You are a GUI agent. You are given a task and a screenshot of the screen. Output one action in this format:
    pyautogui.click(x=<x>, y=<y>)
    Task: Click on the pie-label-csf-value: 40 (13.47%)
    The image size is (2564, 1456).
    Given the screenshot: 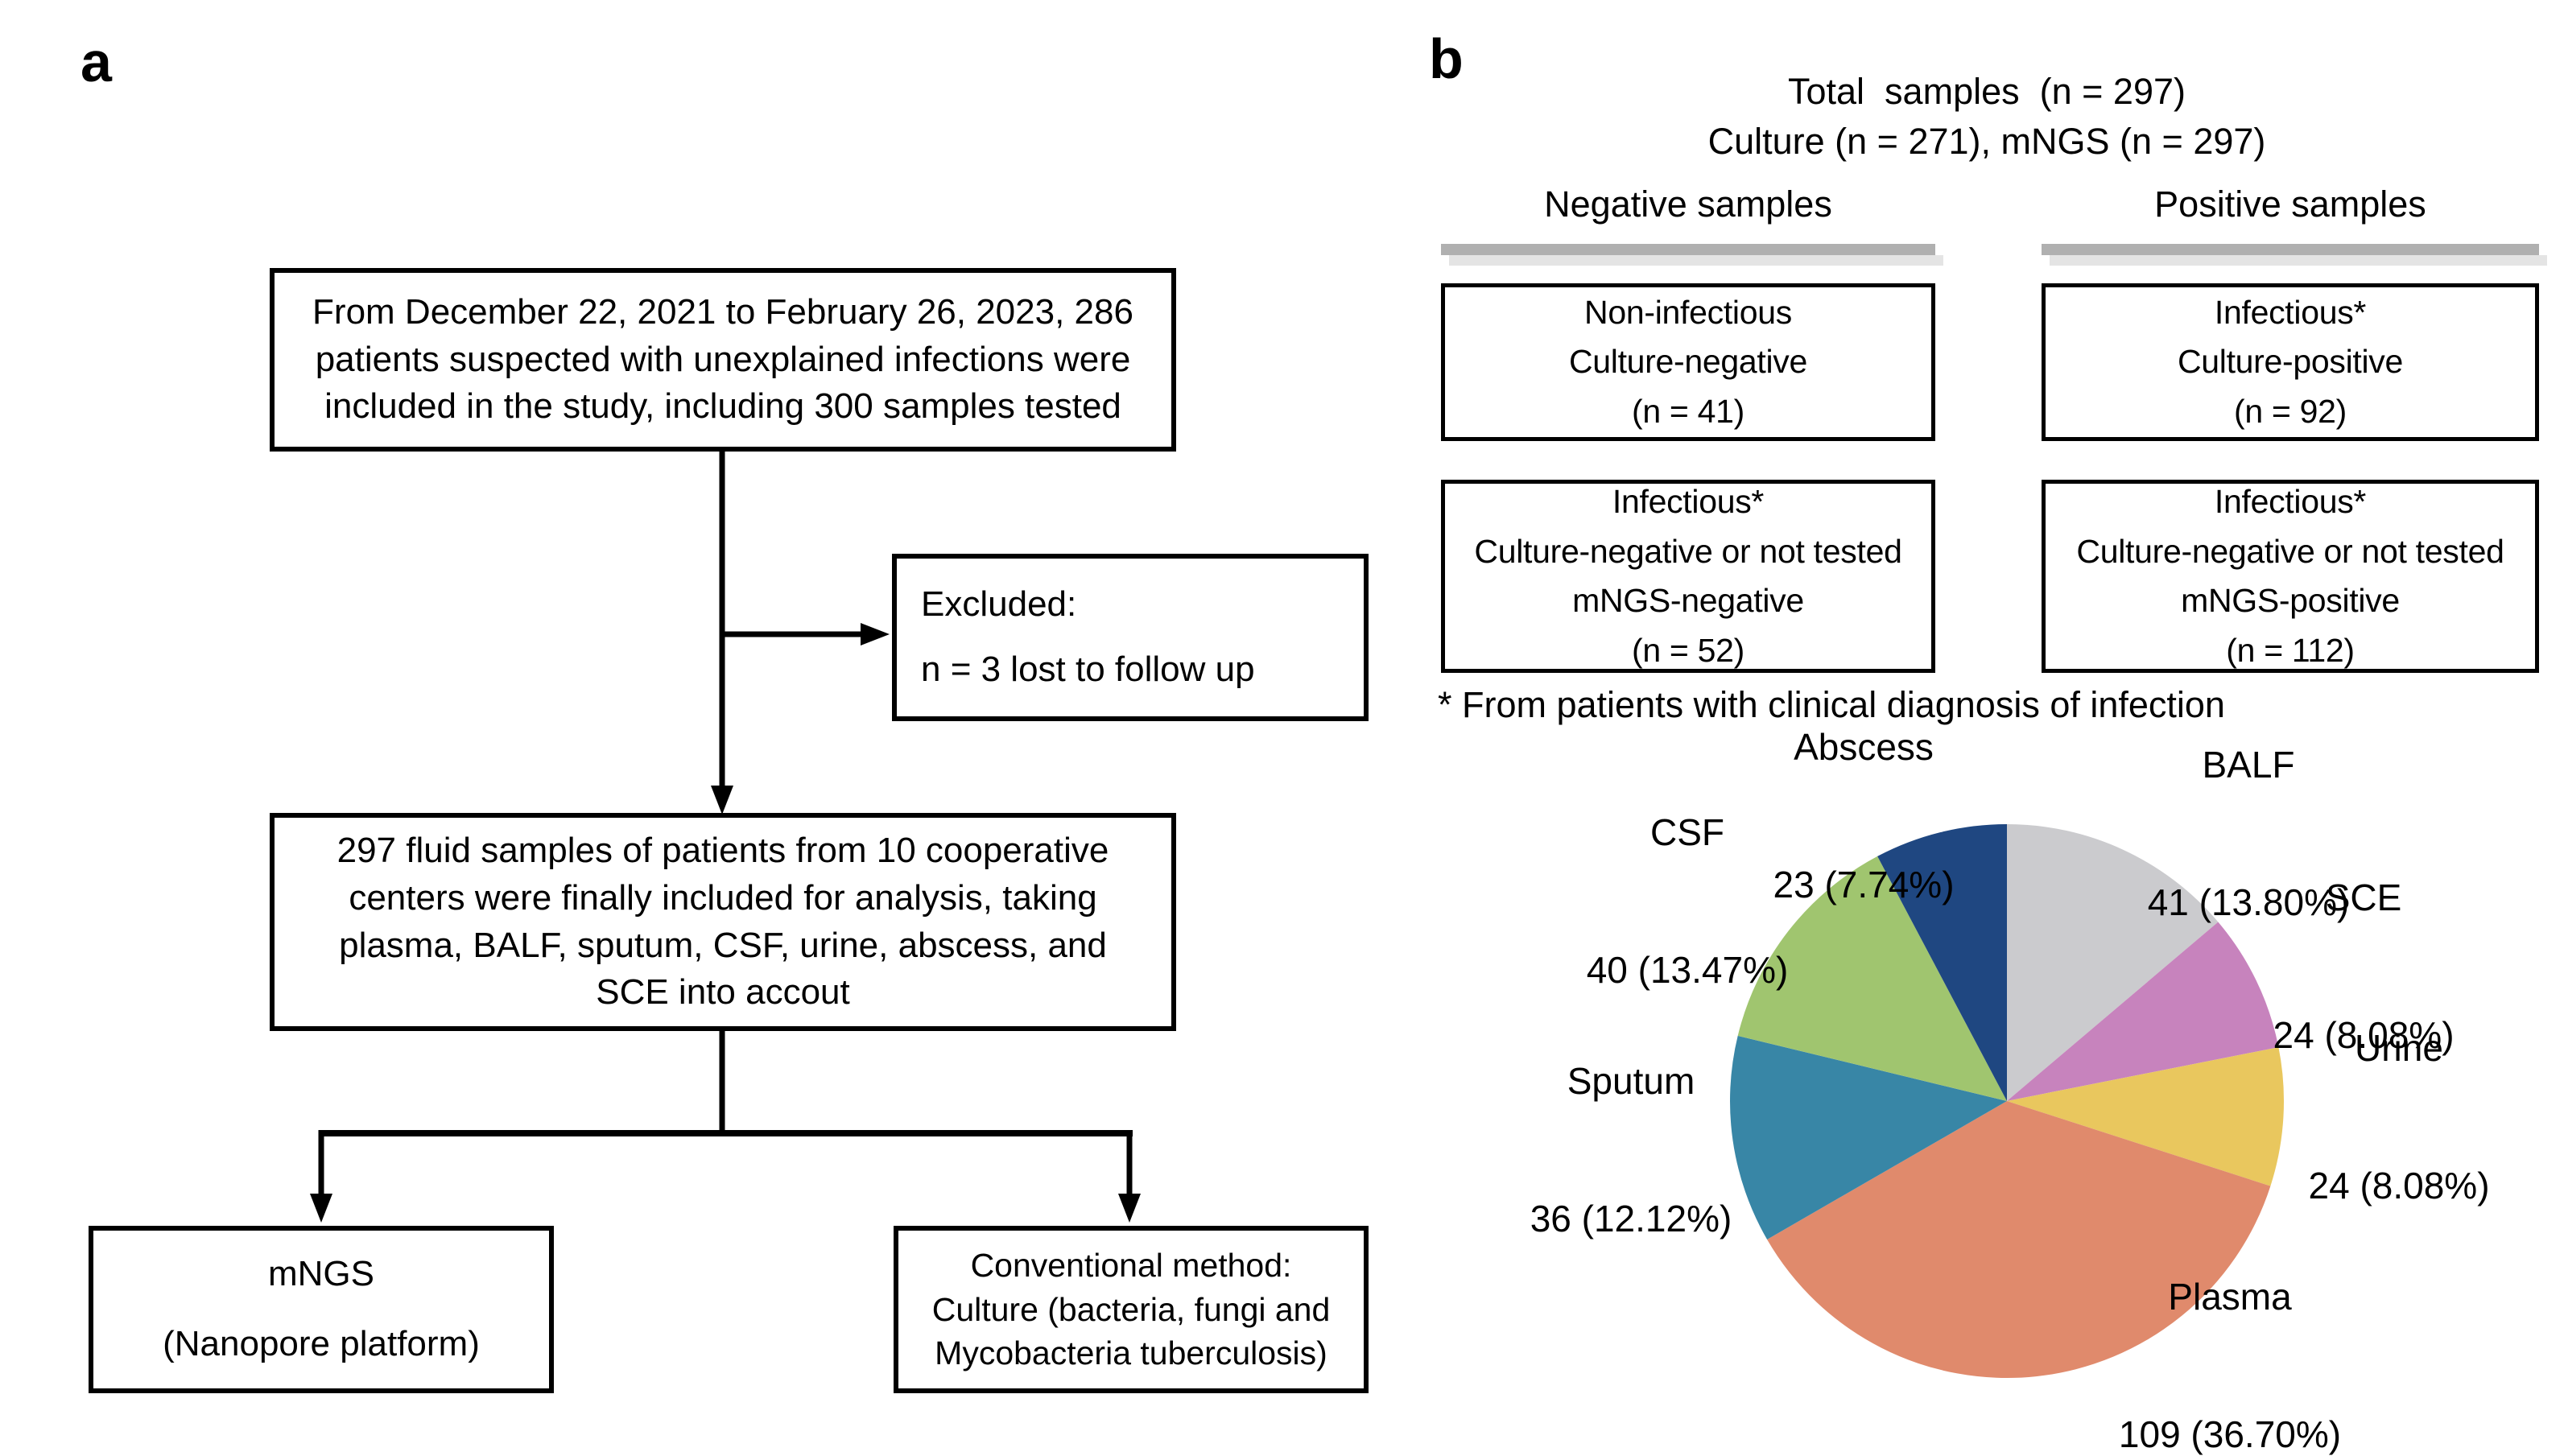 What is the action you would take?
    pyautogui.click(x=1687, y=970)
    